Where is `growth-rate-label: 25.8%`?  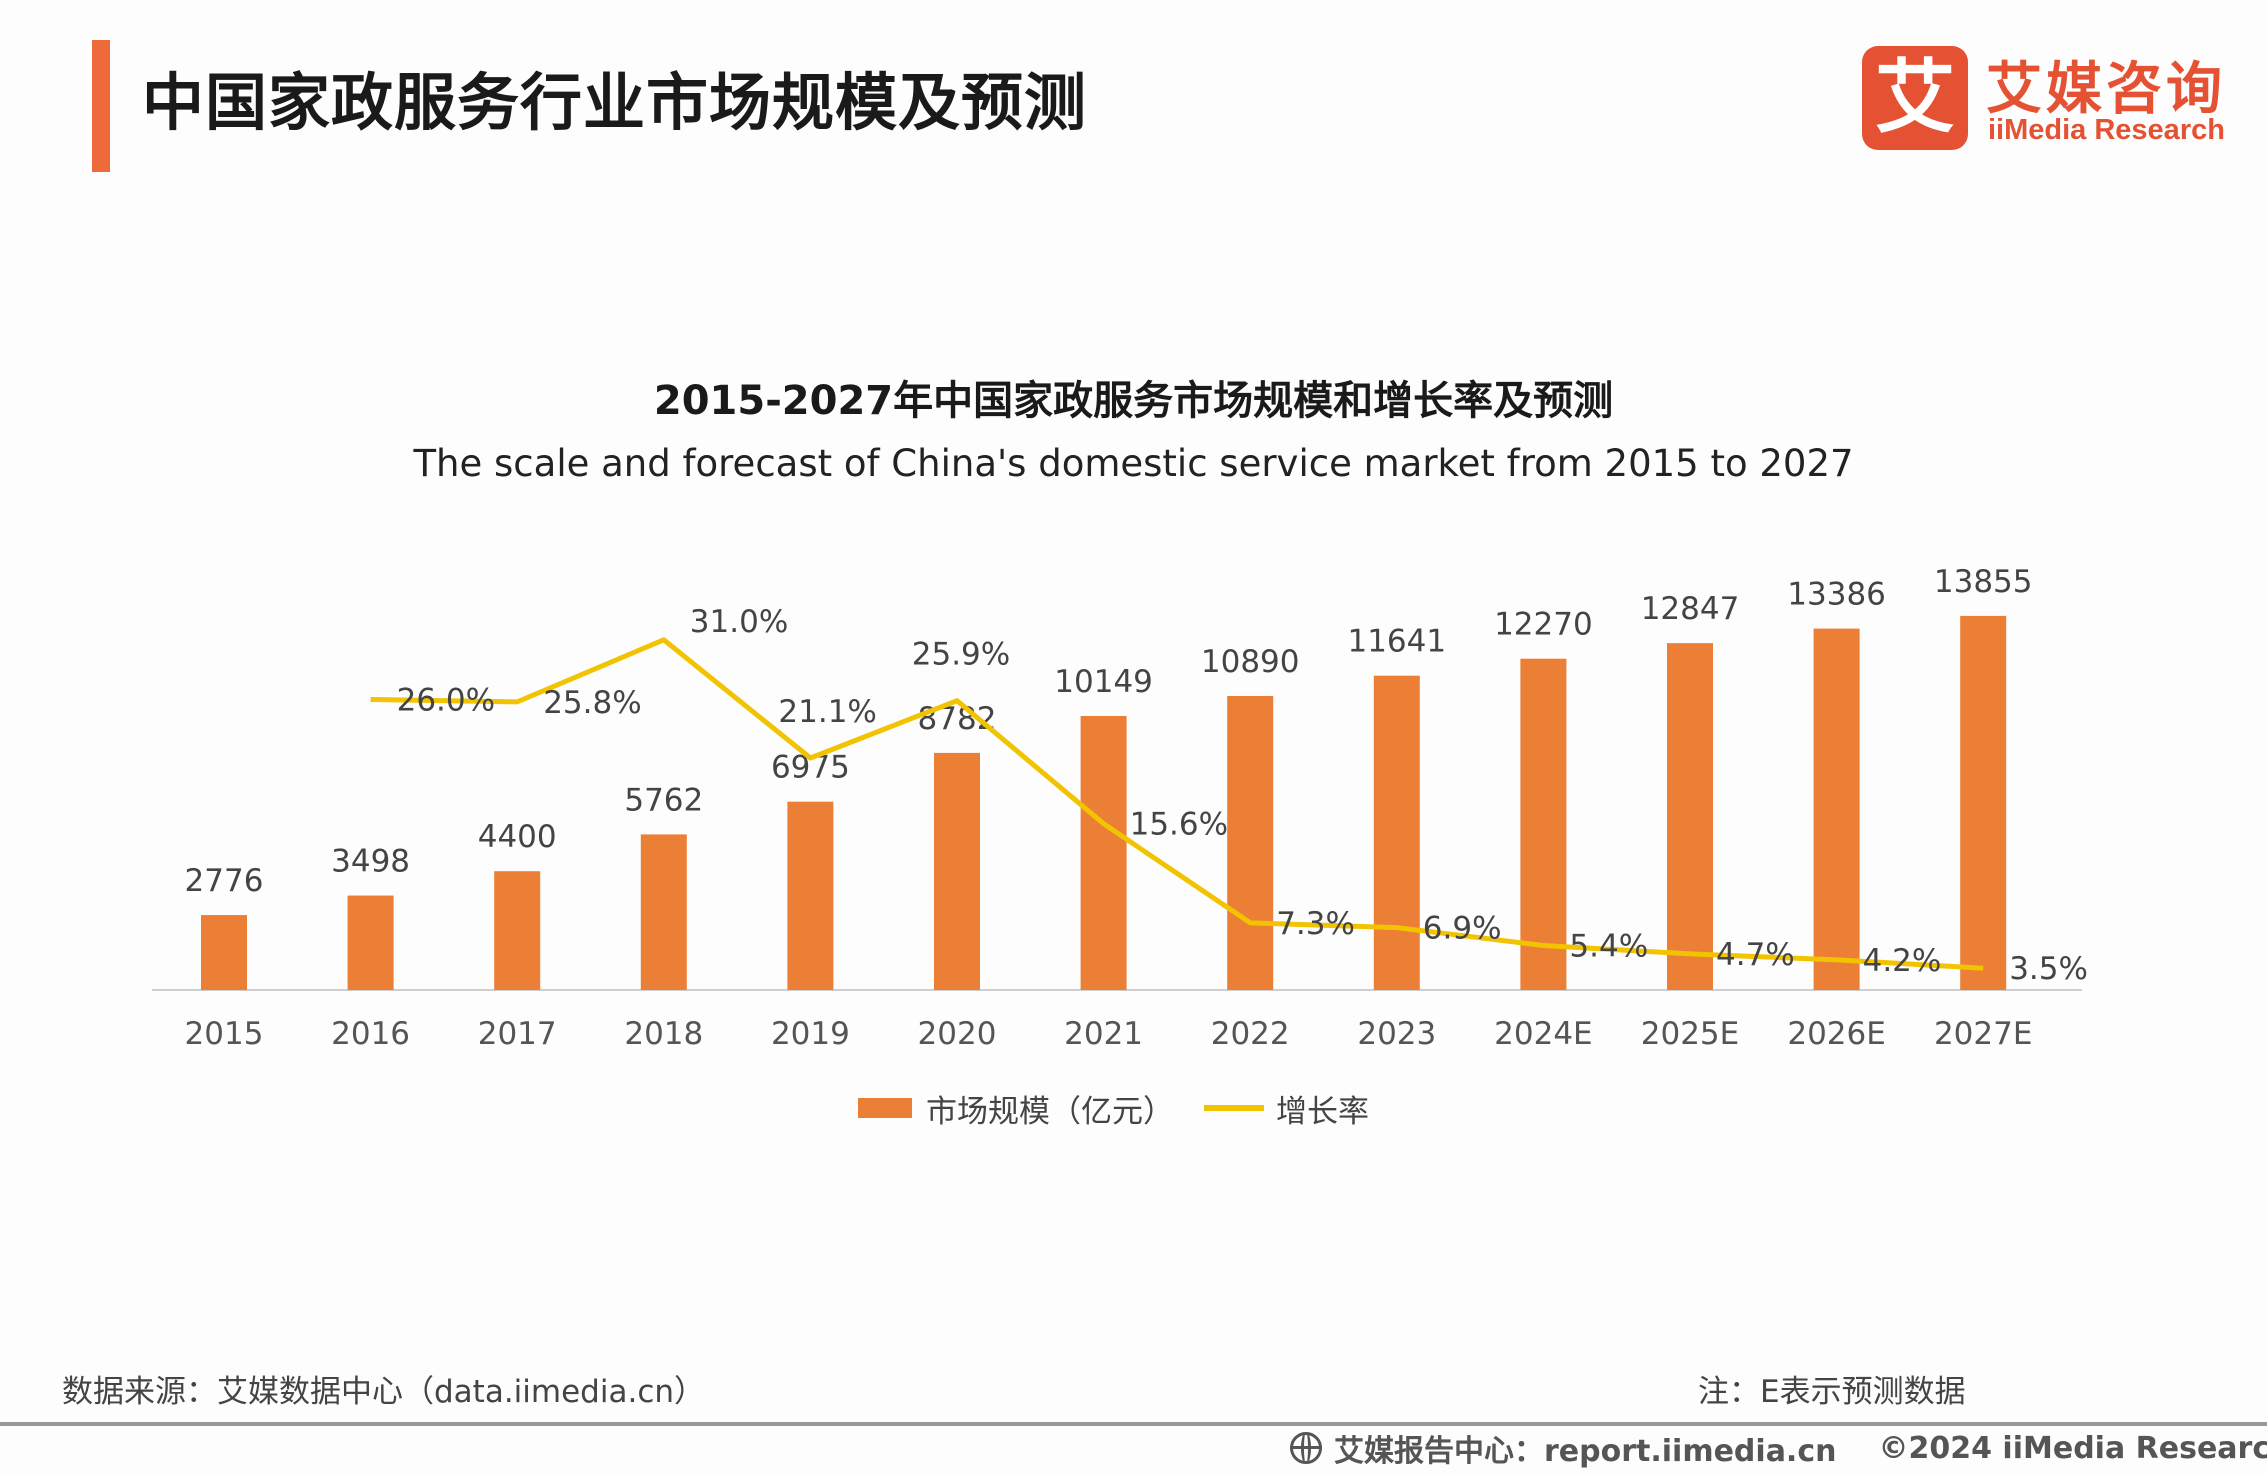
growth-rate-label: 25.8% is located at coordinates (592, 703).